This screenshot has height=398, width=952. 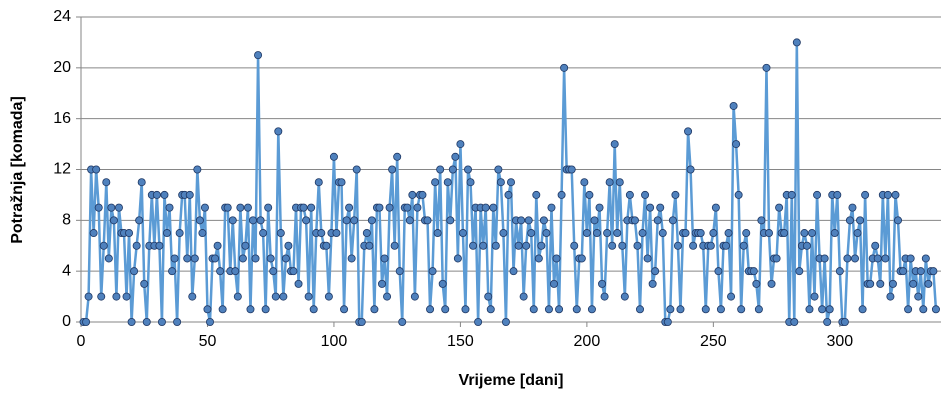 I want to click on y-tick-label: 12, so click(x=62, y=169).